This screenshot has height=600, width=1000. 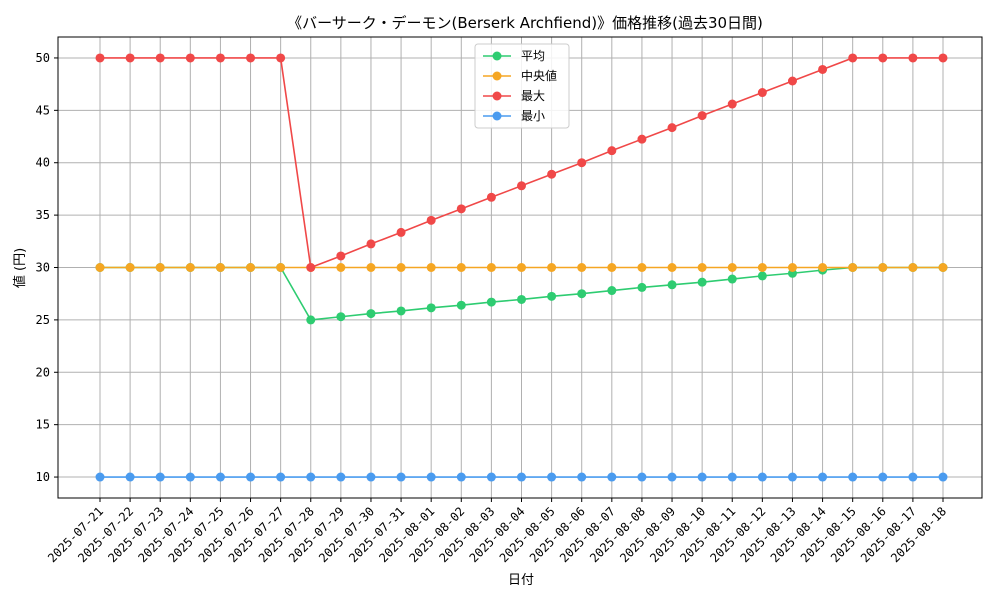 What do you see at coordinates (514, 116) in the screenshot?
I see `legend-item: 最小` at bounding box center [514, 116].